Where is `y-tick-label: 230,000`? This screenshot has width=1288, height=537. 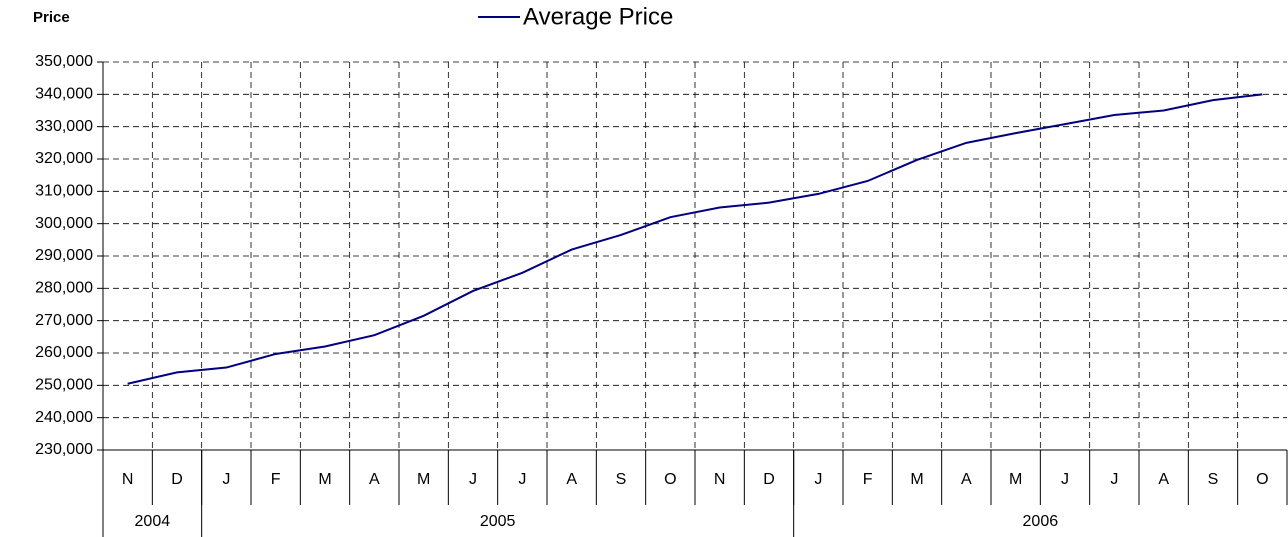 y-tick-label: 230,000 is located at coordinates (64, 449).